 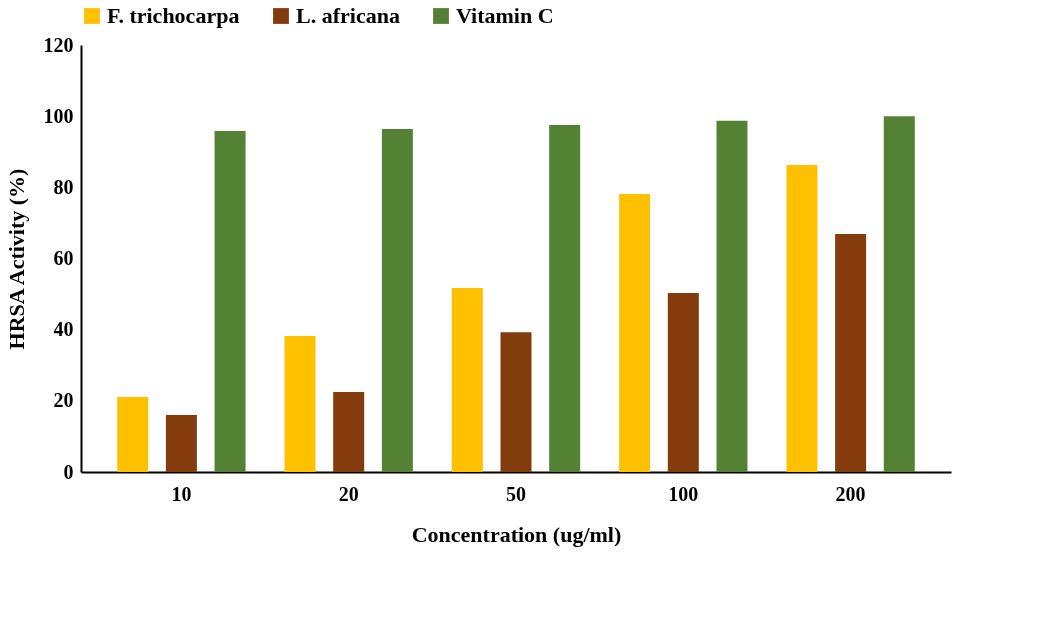 What do you see at coordinates (516, 493) in the screenshot?
I see `x-tick-label: 50` at bounding box center [516, 493].